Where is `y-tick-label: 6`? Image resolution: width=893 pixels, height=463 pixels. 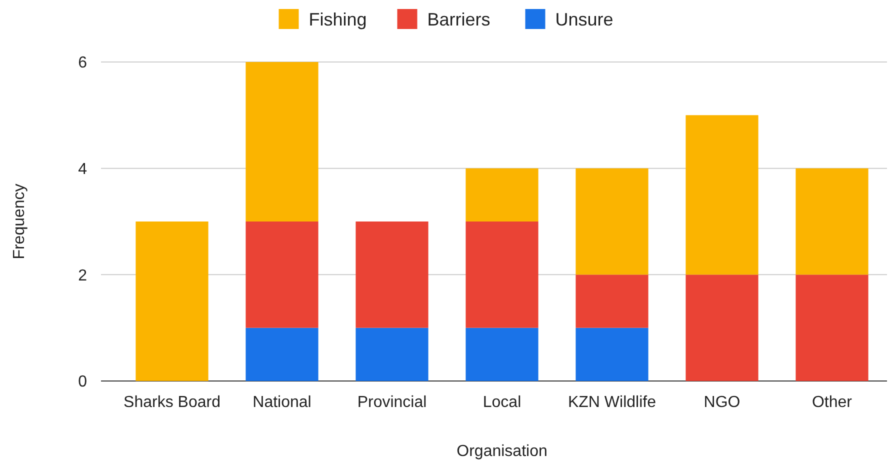 y-tick-label: 6 is located at coordinates (83, 63).